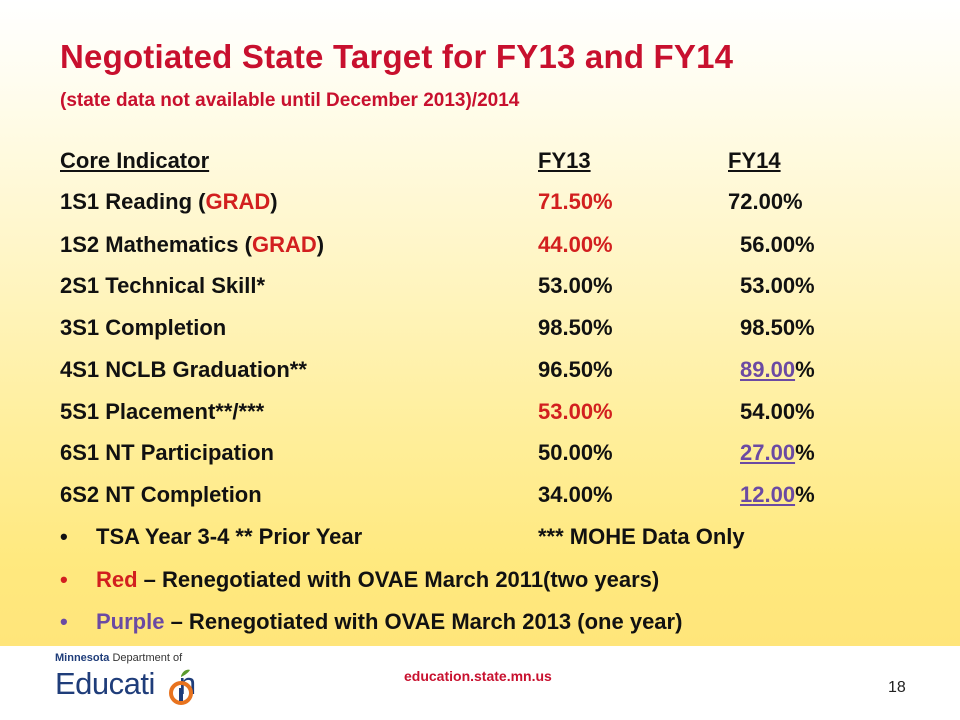  What do you see at coordinates (169, 201) in the screenshot?
I see `indicator-label: 1S1 Reading (GRAD)` at bounding box center [169, 201].